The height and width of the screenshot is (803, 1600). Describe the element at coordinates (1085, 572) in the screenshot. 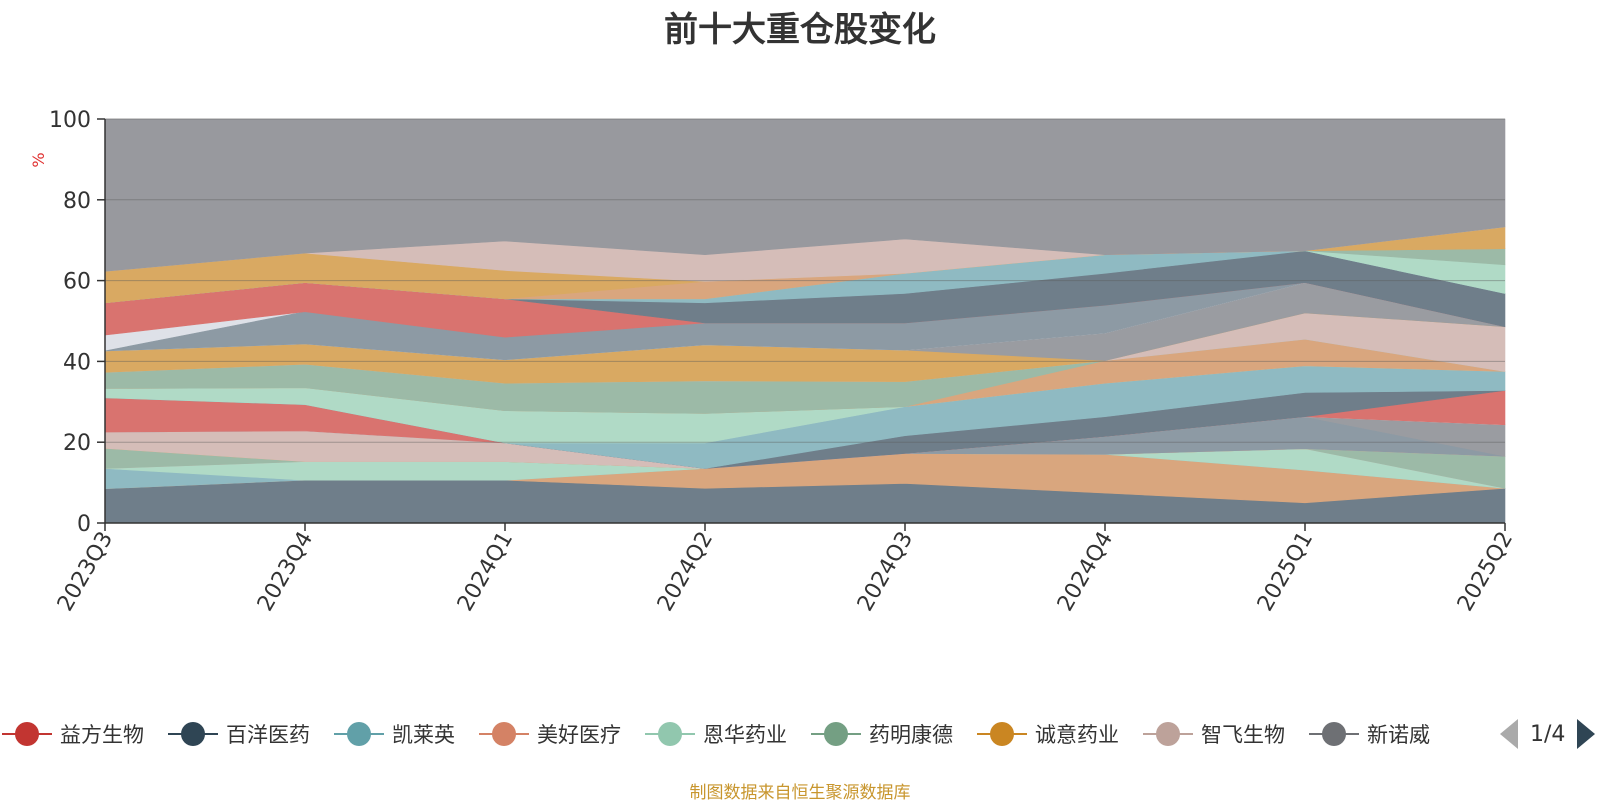

I see `x-tick-label: 2024Q4` at that location.